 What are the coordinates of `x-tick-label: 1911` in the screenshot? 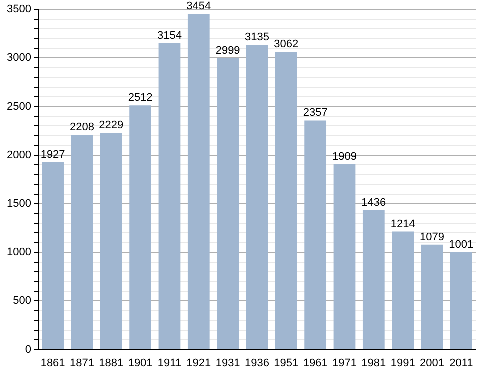 It's located at (170, 363).